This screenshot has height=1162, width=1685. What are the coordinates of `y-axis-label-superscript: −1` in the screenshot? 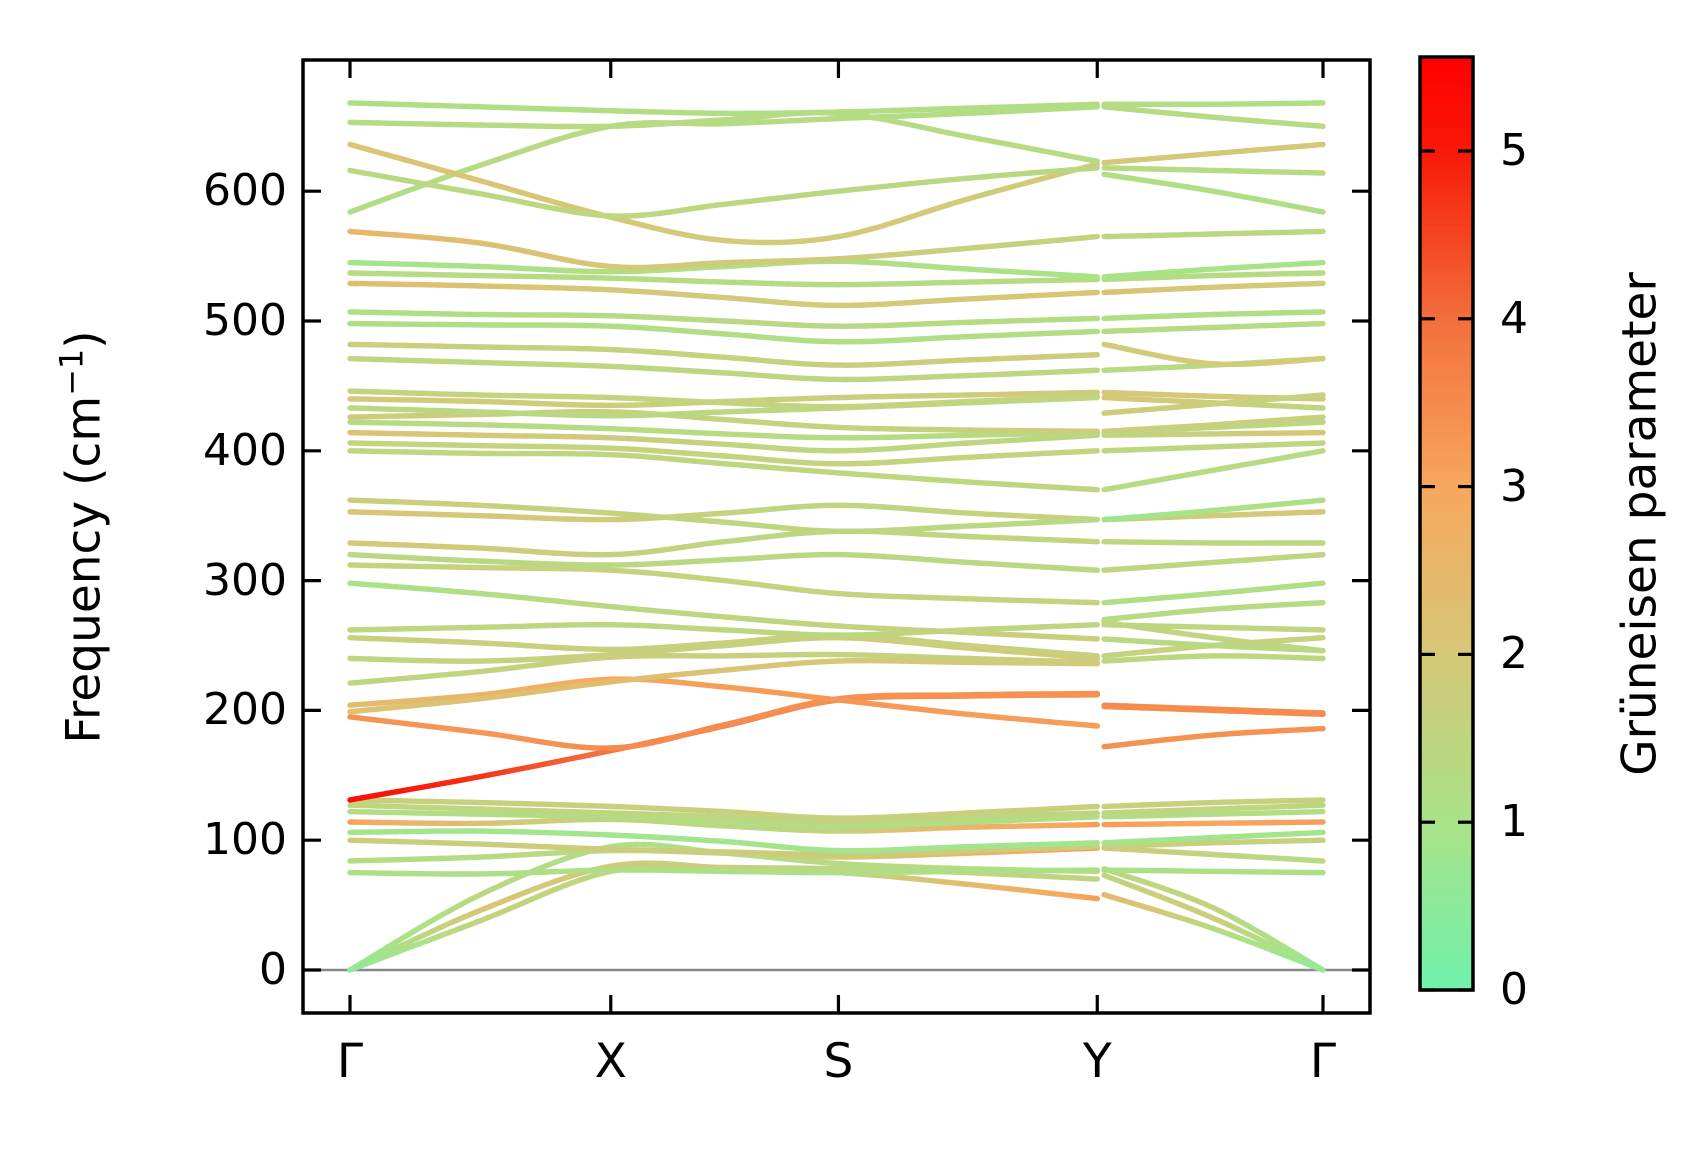 It's located at (71, 372).